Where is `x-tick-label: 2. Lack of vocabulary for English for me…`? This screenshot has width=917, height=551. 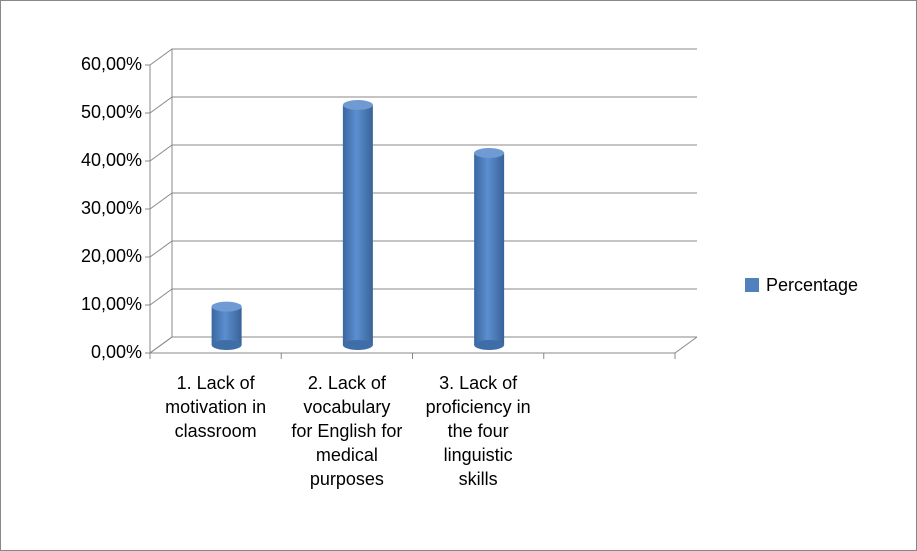
x-tick-label: 2. Lack of vocabulary for English for me… is located at coordinates (347, 431).